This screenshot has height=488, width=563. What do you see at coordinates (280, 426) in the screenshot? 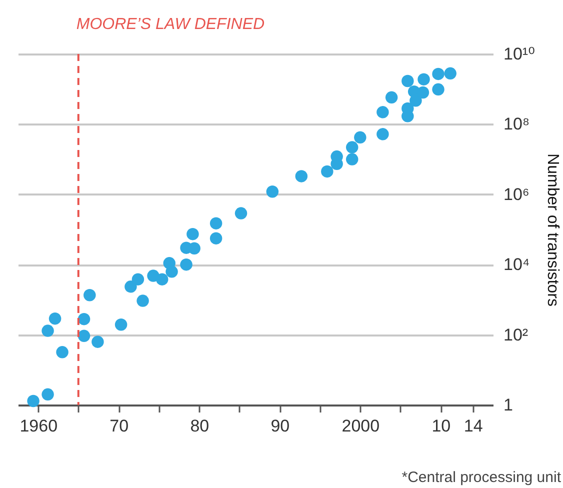
I see `x-tick-label: 90` at bounding box center [280, 426].